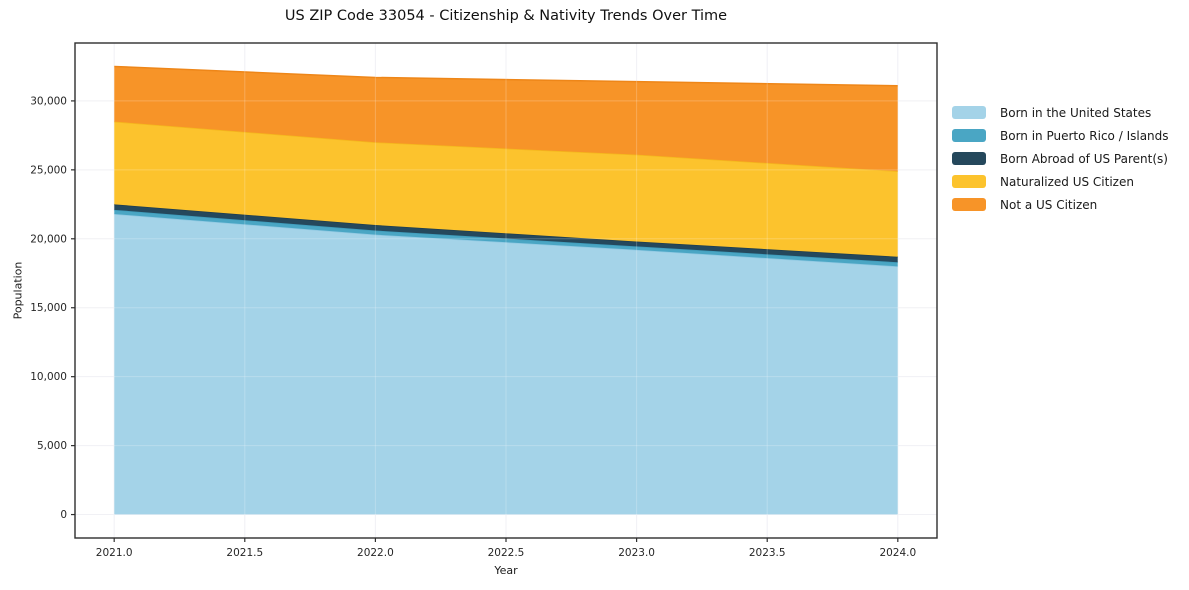 The height and width of the screenshot is (590, 1189). I want to click on y-axis-ticks: 0 5,000 10,000 15,000 20,000 25,000 30,000, so click(52, 308).